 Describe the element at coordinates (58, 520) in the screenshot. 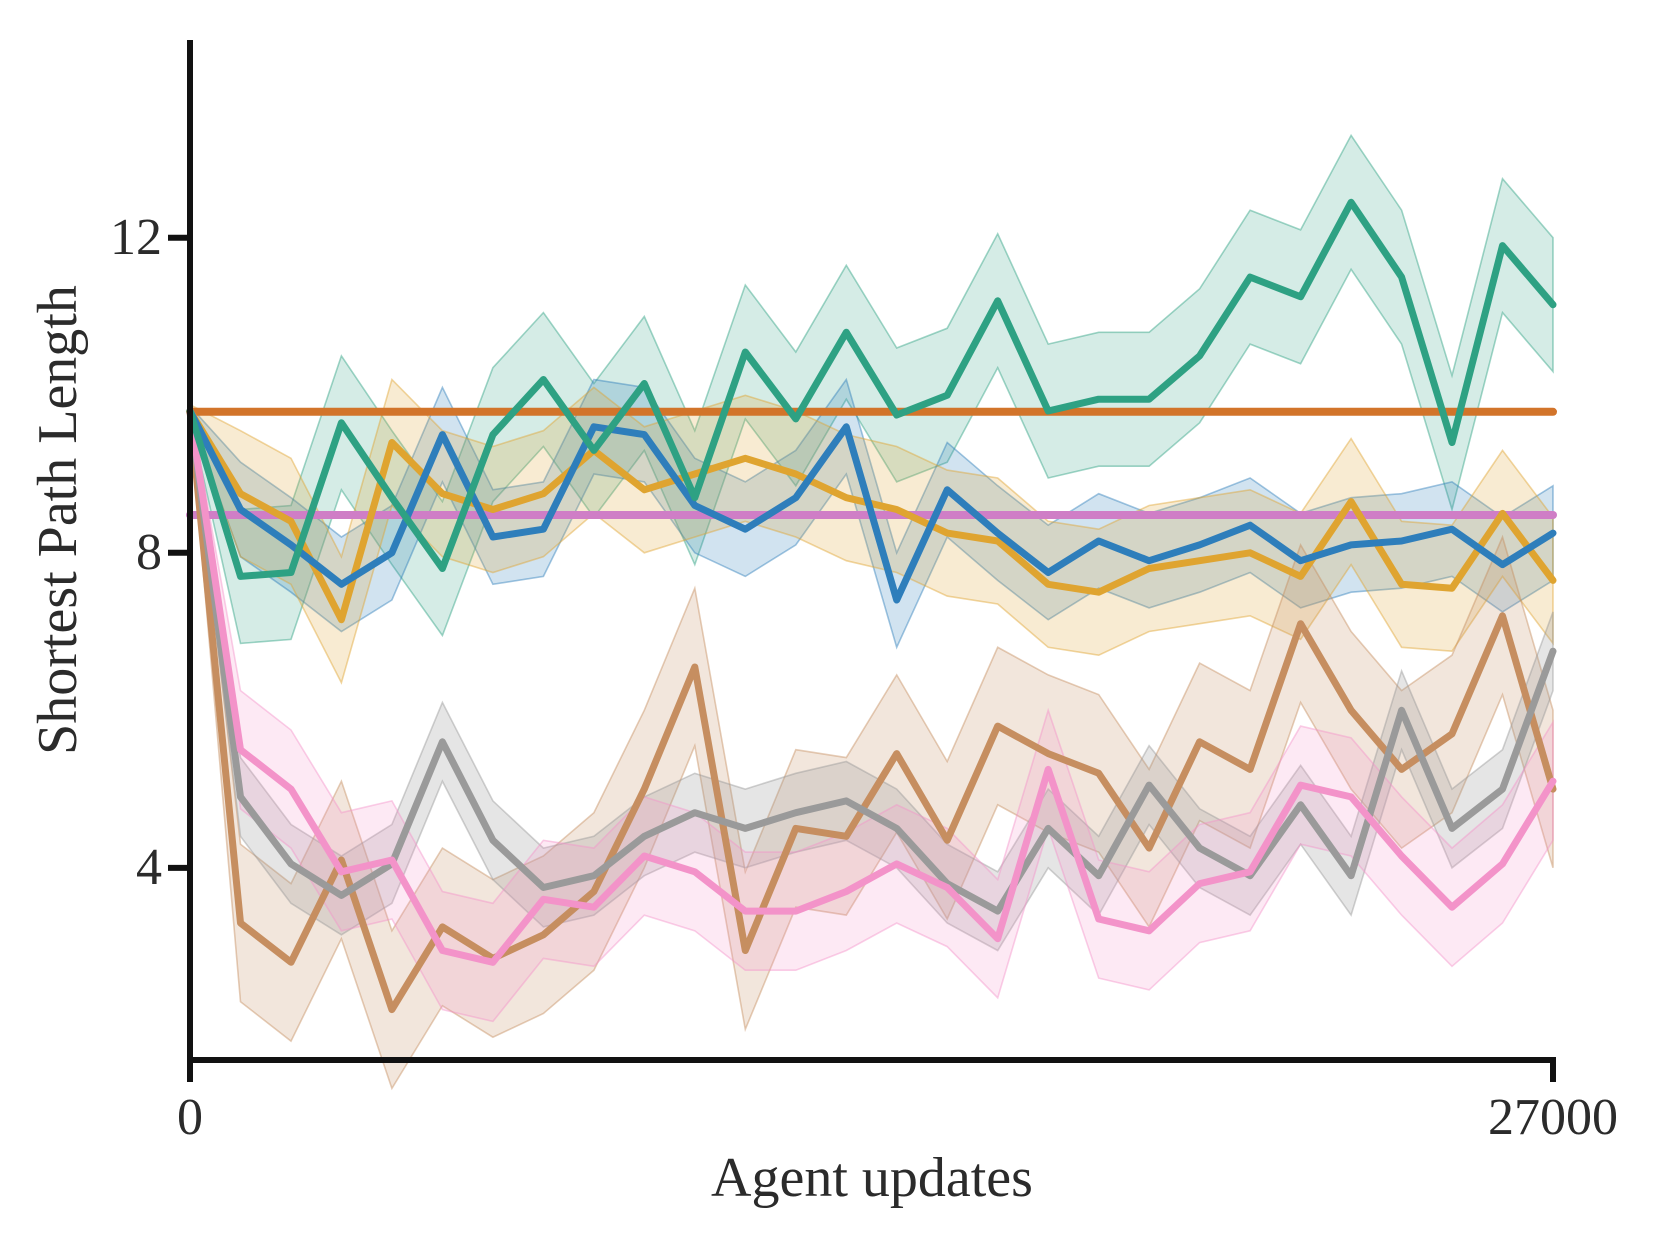

I see `y-axis-label: Shortest Path Length` at that location.